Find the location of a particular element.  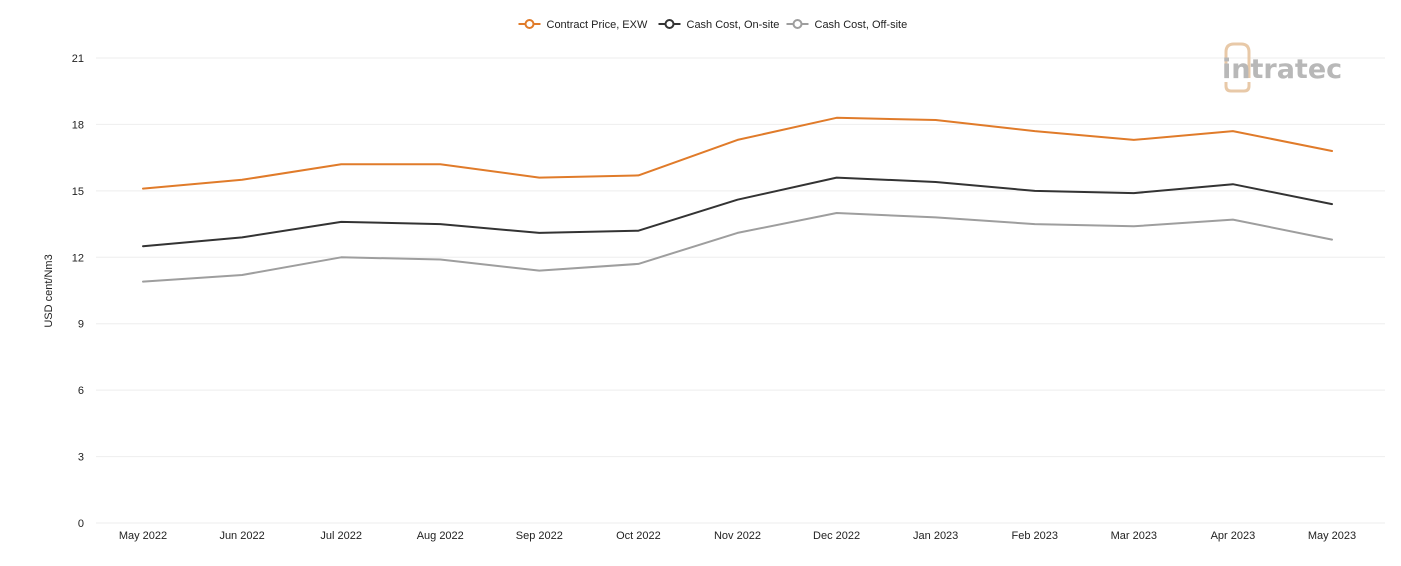

y-tick-label: 0 is located at coordinates (81, 524).